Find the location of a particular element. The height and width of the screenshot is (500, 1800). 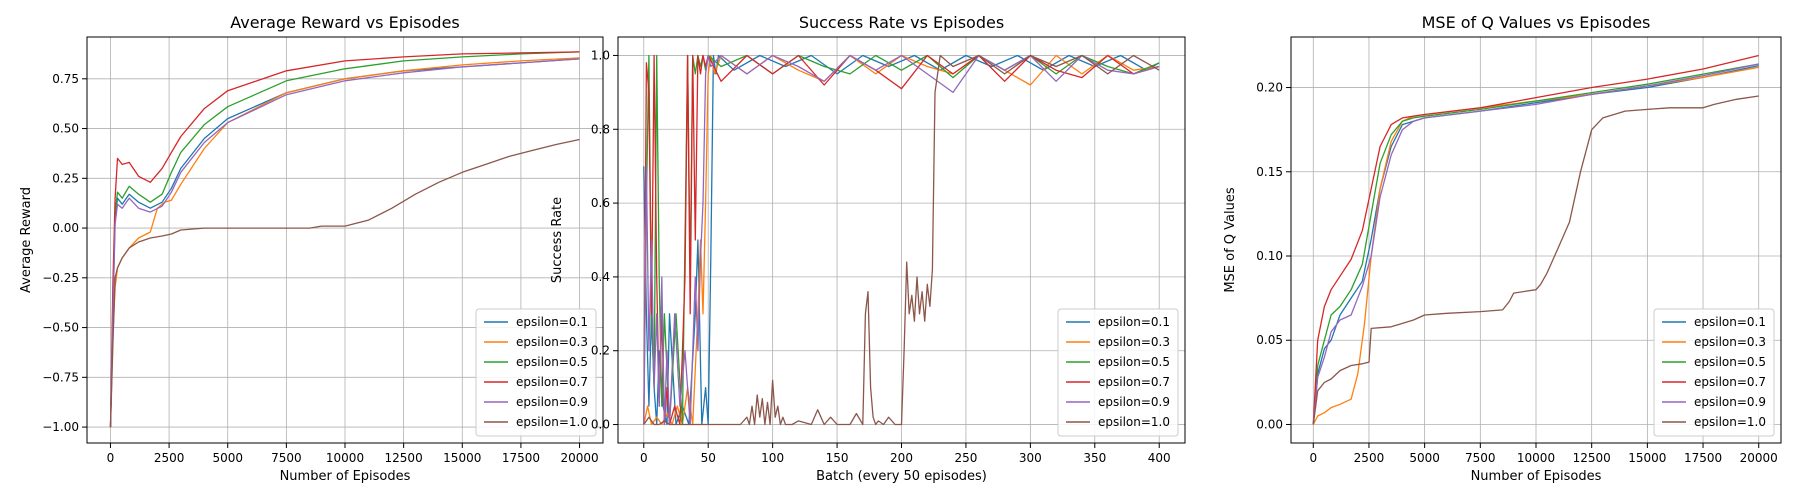

chart-title: MSE of Q Values vs Episodes is located at coordinates (1536, 22).